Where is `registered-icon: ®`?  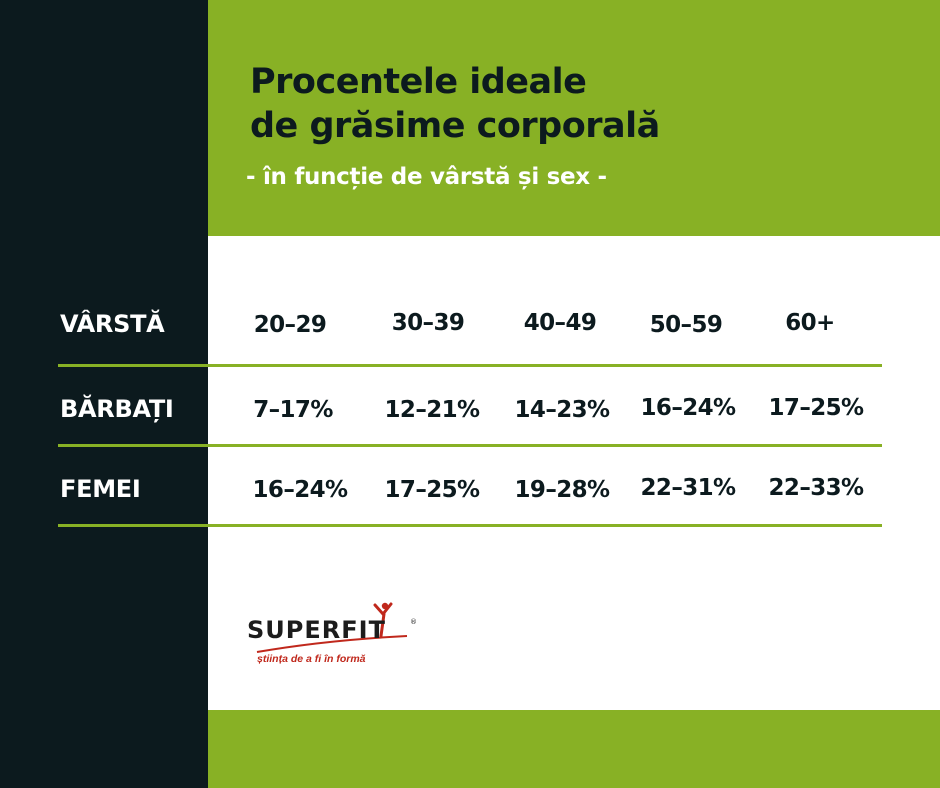 registered-icon: ® is located at coordinates (413, 622).